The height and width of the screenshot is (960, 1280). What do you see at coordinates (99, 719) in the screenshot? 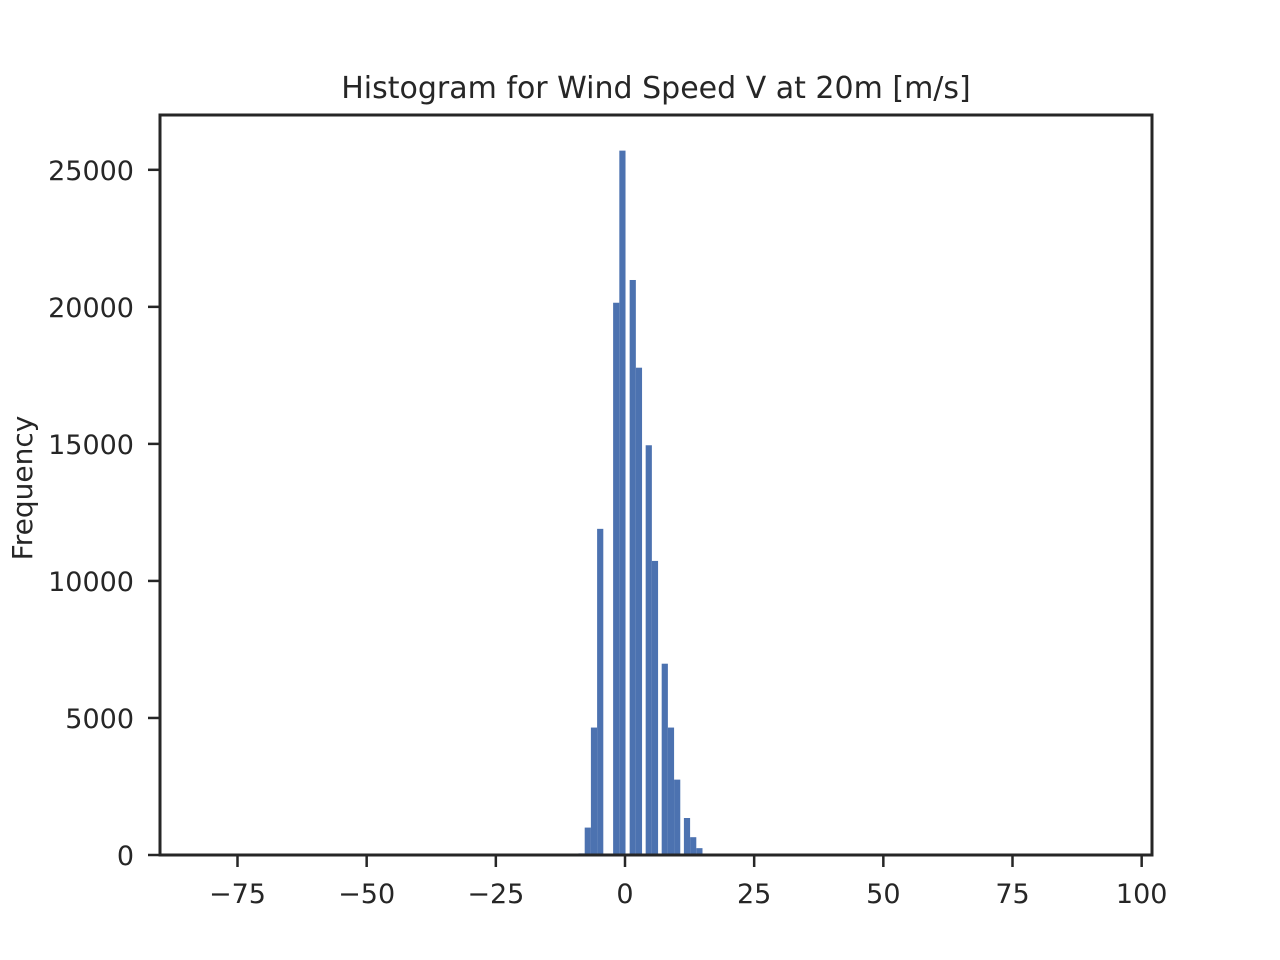
I see `y-tick-label: 5000` at bounding box center [99, 719].